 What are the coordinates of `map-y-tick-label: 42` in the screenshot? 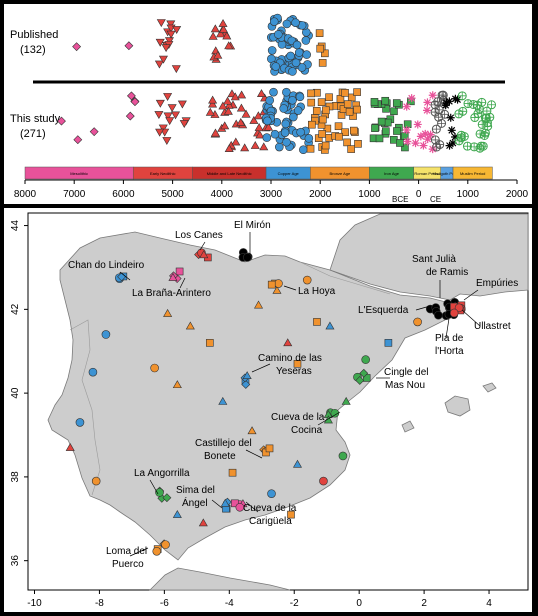 It's located at (15, 309).